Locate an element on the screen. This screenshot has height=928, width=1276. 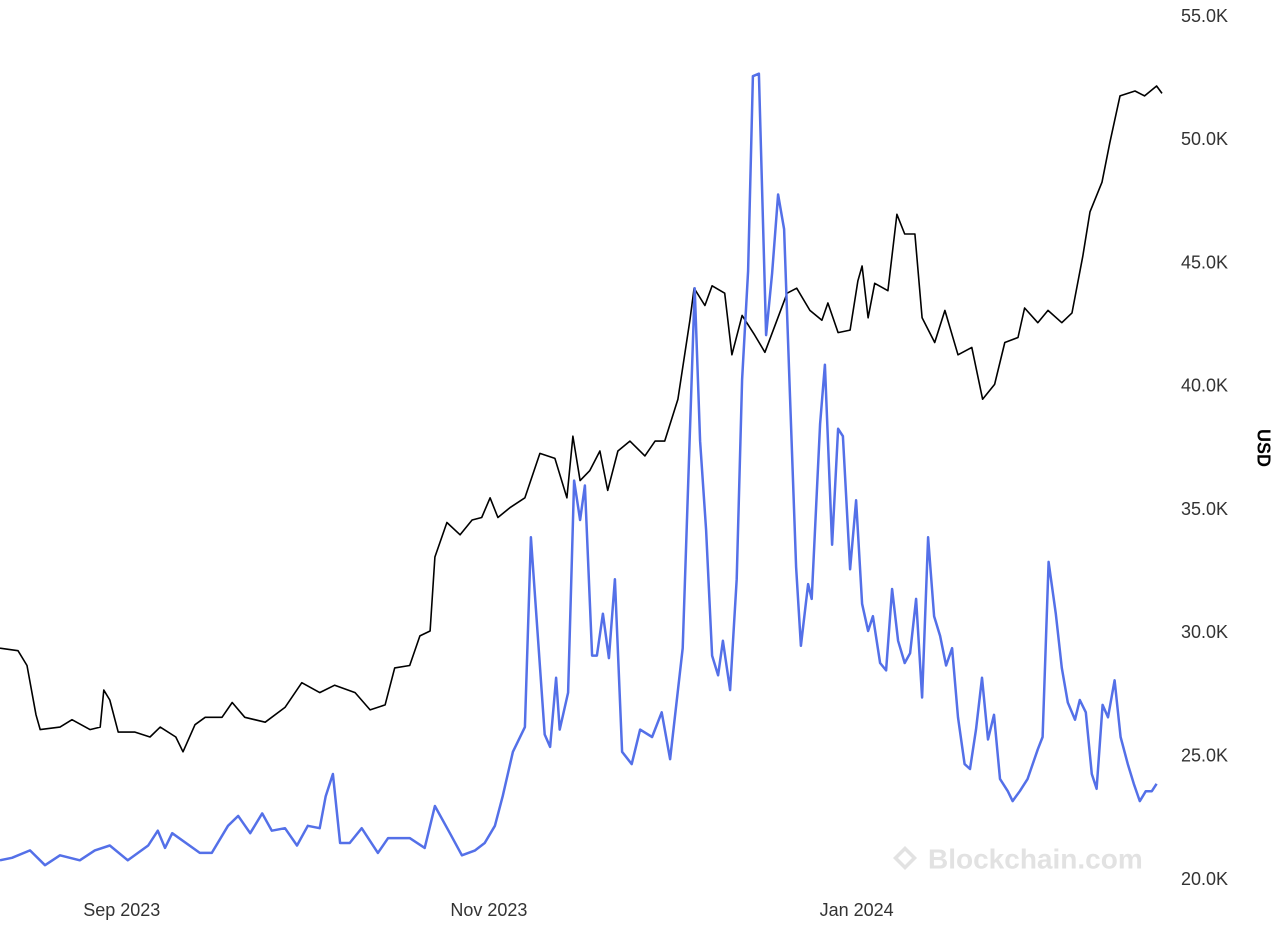
y-tick-label: 50.0K is located at coordinates (1204, 139).